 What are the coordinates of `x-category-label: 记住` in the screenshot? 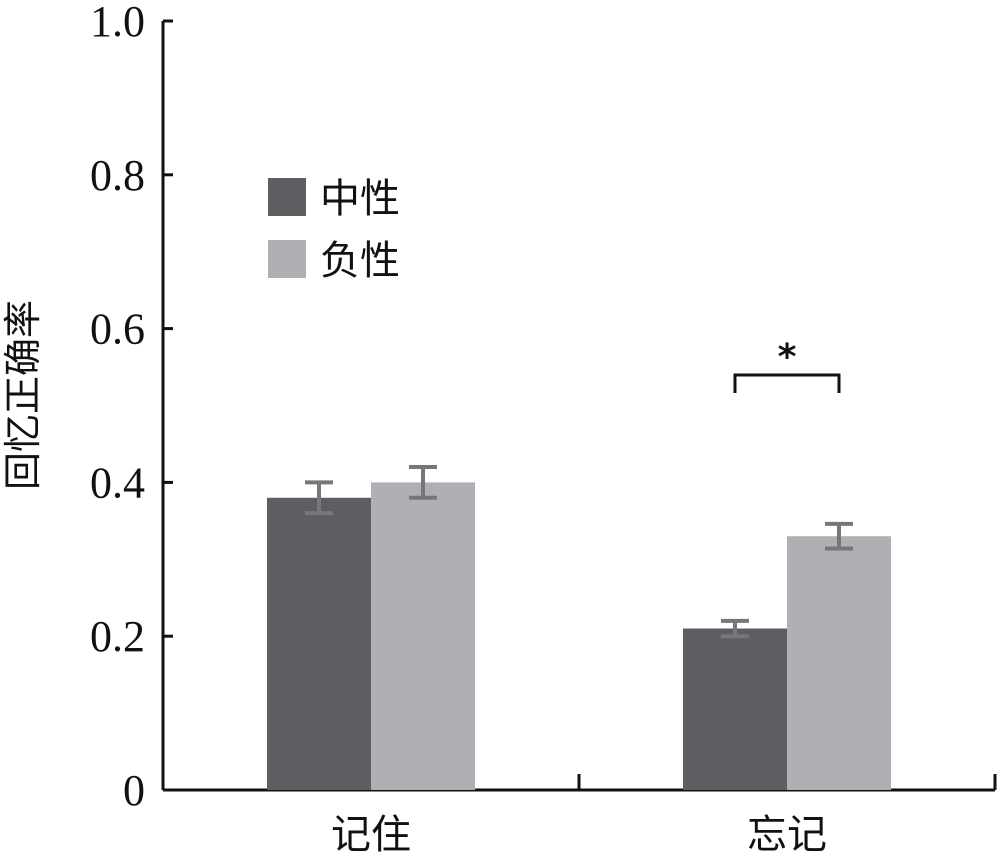 It's located at (371, 834).